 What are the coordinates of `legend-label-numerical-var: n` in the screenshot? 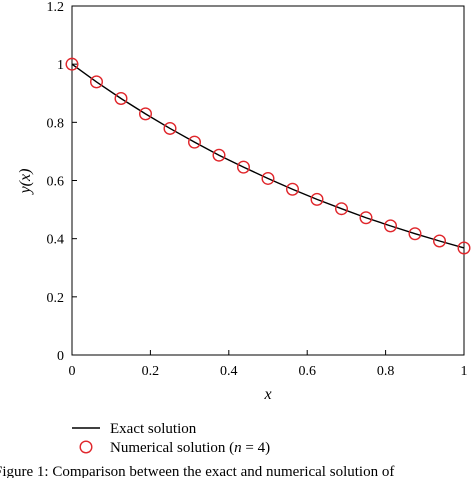 It's located at (238, 448).